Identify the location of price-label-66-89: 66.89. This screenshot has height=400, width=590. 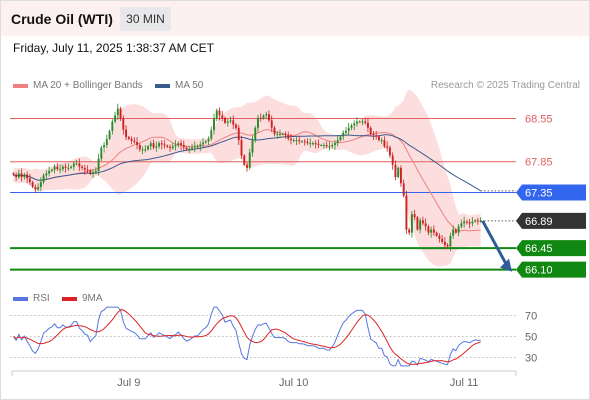
(539, 222).